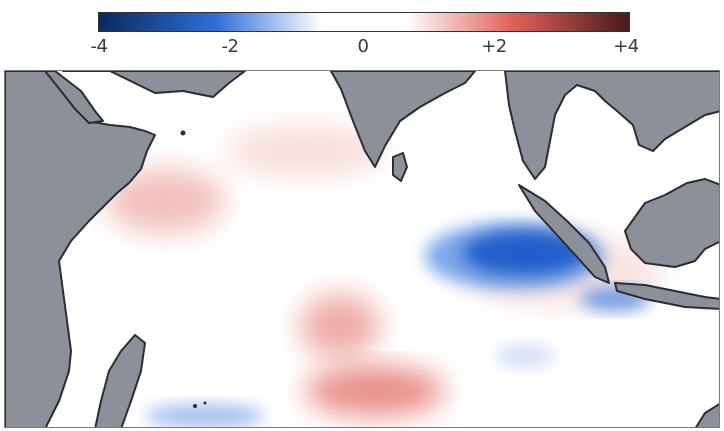 The image size is (724, 431). Describe the element at coordinates (666, 296) in the screenshot. I see `java-landmass` at that location.